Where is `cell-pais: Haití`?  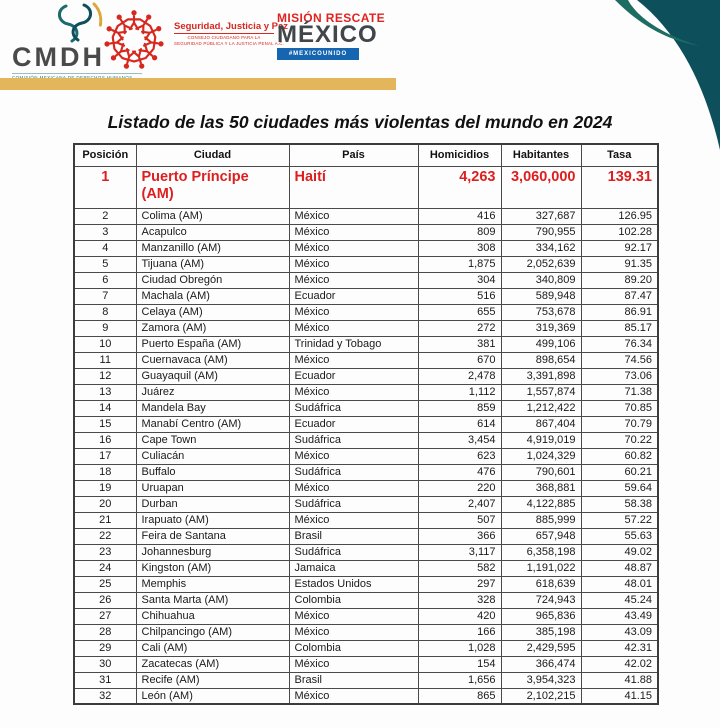 cell-pais: Haití is located at coordinates (353, 187).